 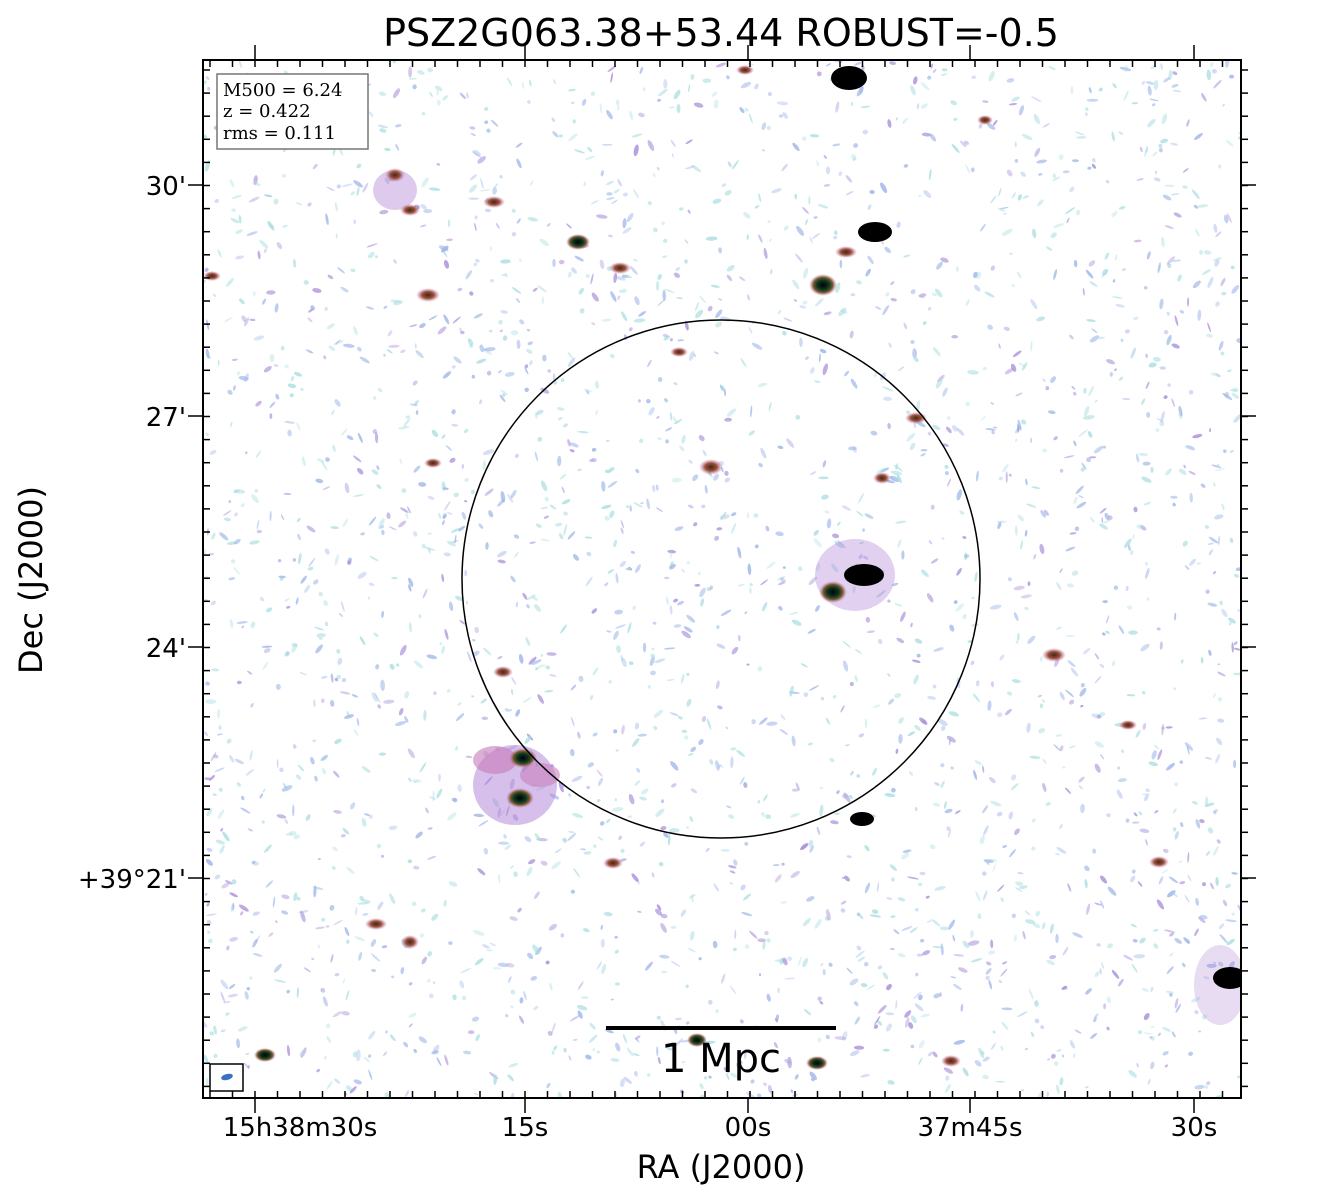 I want to click on info-m500: M500 = 6.24, so click(x=282, y=90).